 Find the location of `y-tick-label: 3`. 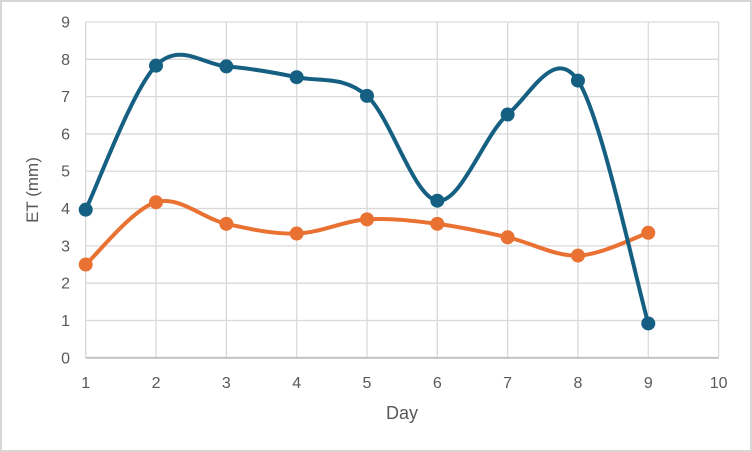

y-tick-label: 3 is located at coordinates (65, 246).